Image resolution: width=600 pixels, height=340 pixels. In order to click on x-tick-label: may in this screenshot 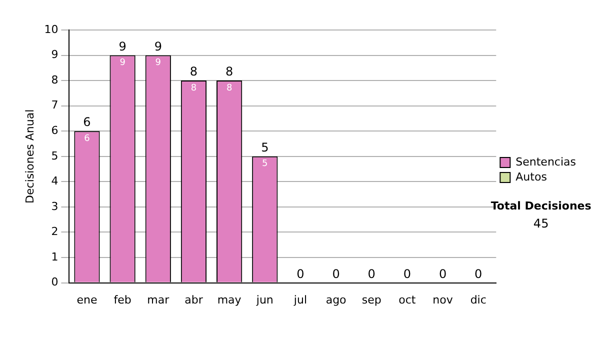, I will do `click(229, 299)`.